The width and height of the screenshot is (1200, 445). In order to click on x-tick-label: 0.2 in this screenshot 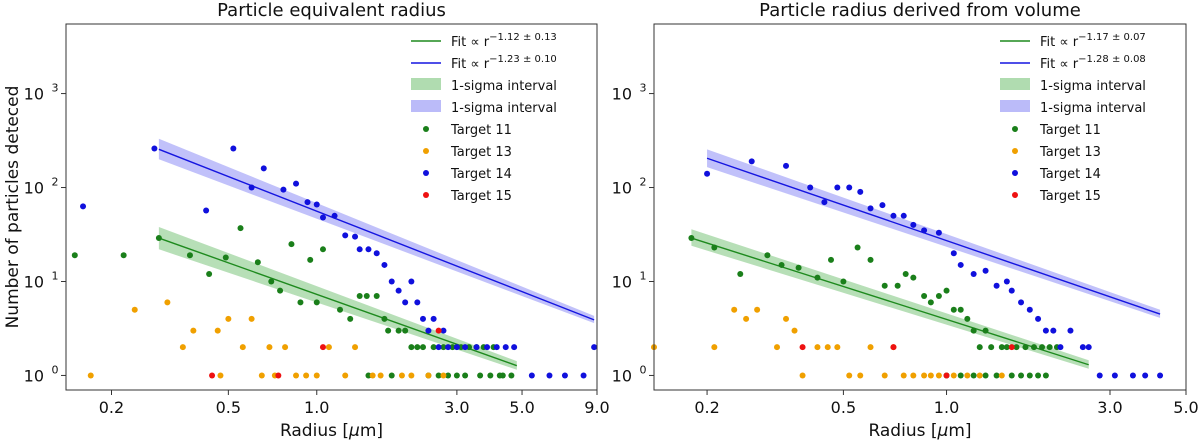, I will do `click(111, 407)`.